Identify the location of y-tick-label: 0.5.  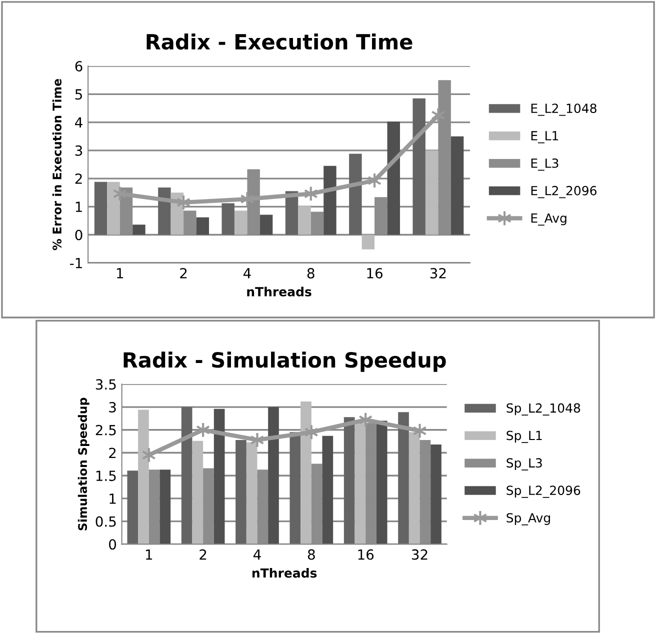
(106, 521).